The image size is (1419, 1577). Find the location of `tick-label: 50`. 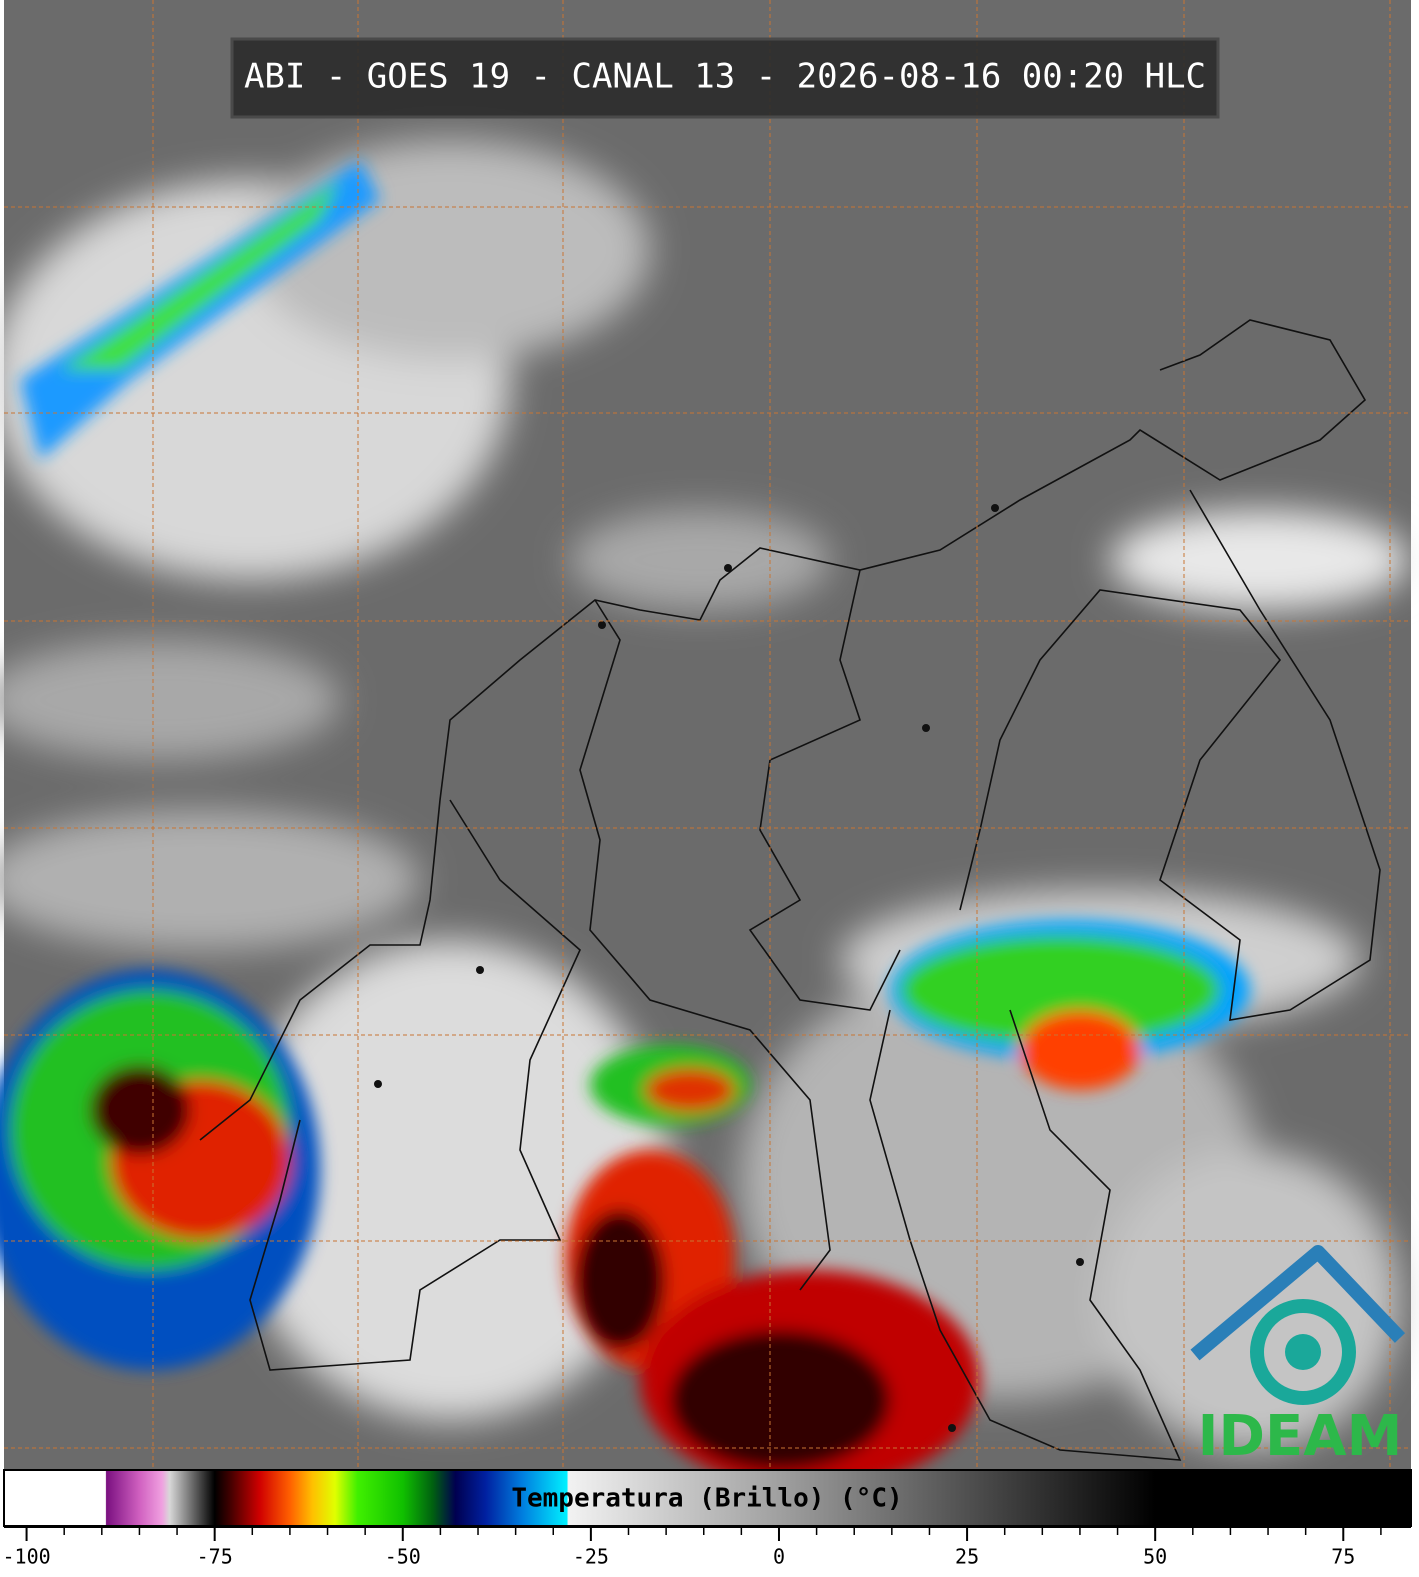

tick-label: 50 is located at coordinates (1155, 1557).